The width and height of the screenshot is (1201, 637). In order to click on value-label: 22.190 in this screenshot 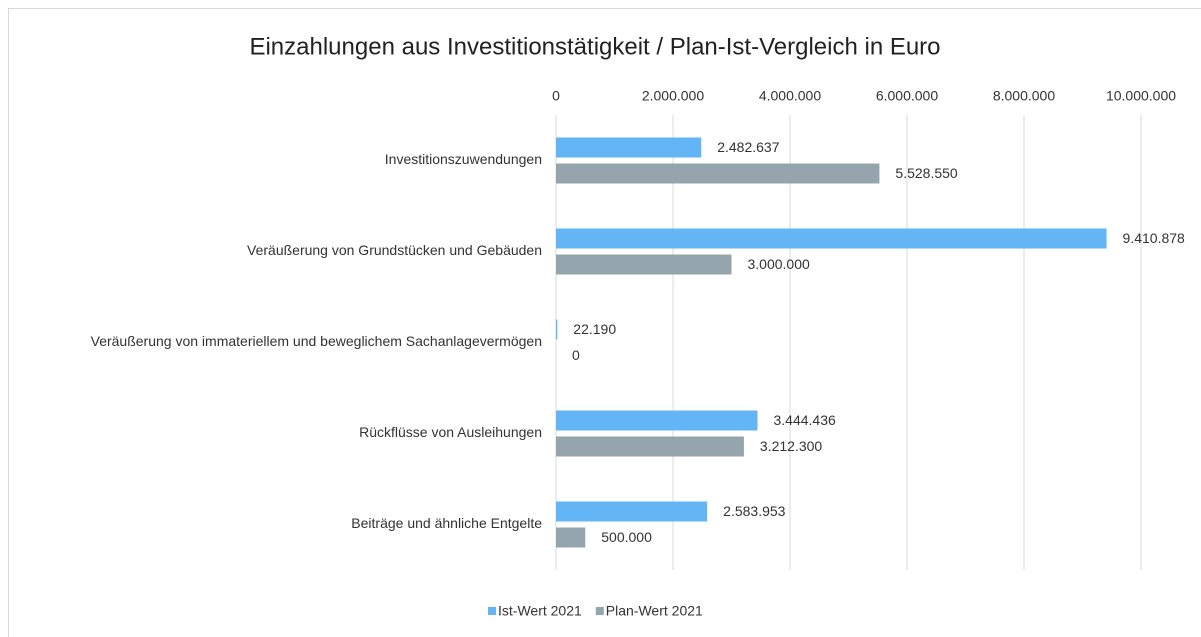, I will do `click(594, 329)`.